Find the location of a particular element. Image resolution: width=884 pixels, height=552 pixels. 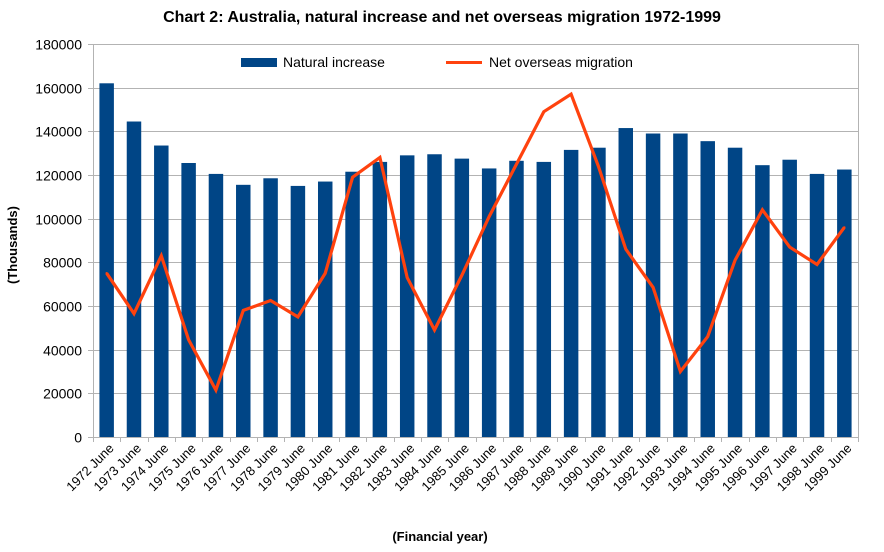

legend: Natural increase Net overseas migration is located at coordinates (437, 62).